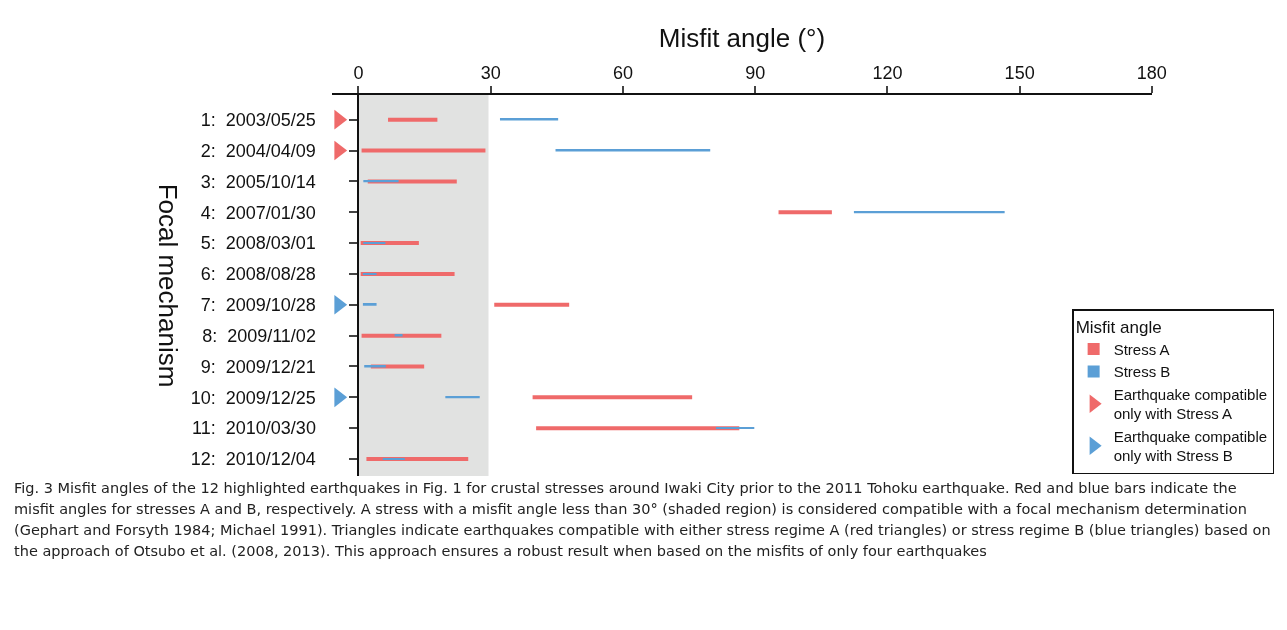 The height and width of the screenshot is (630, 1287). I want to click on x-tick-label: 90, so click(755, 72).